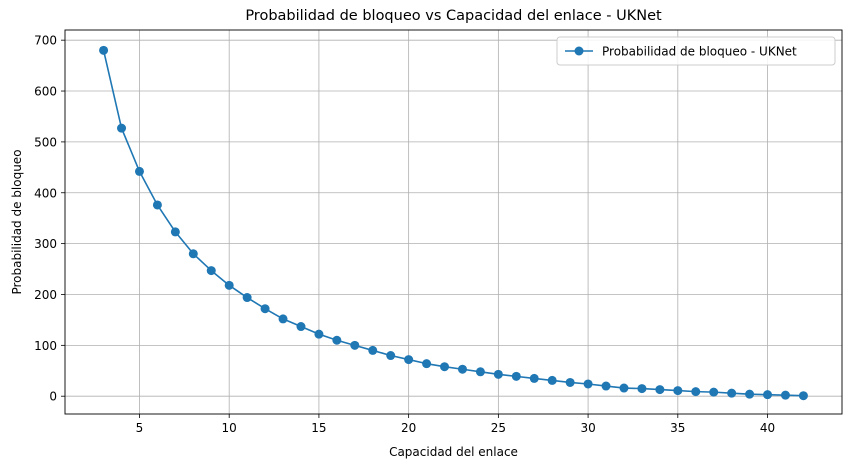  Describe the element at coordinates (408, 428) in the screenshot. I see `x-tick-label: 20` at that location.